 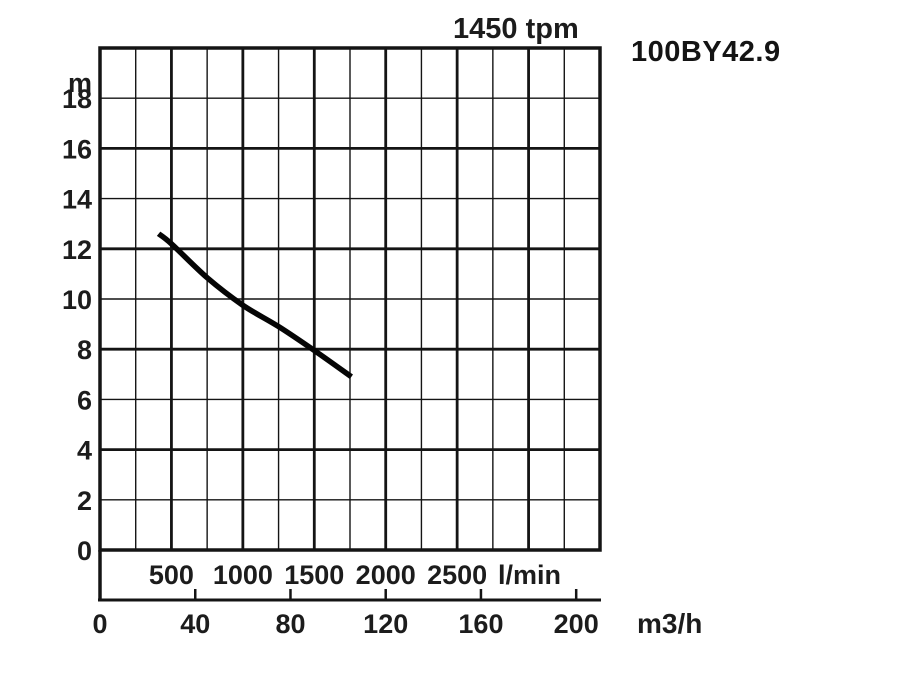 What do you see at coordinates (516, 29) in the screenshot?
I see `chart-title: 1450 tpm` at bounding box center [516, 29].